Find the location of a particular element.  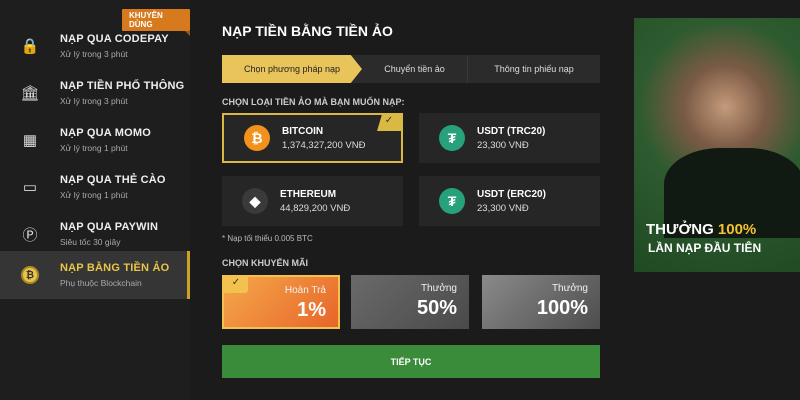

coin-usdt-erc20: ₮ USDT (ERC20) 23,300 VNĐ is located at coordinates (509, 201).